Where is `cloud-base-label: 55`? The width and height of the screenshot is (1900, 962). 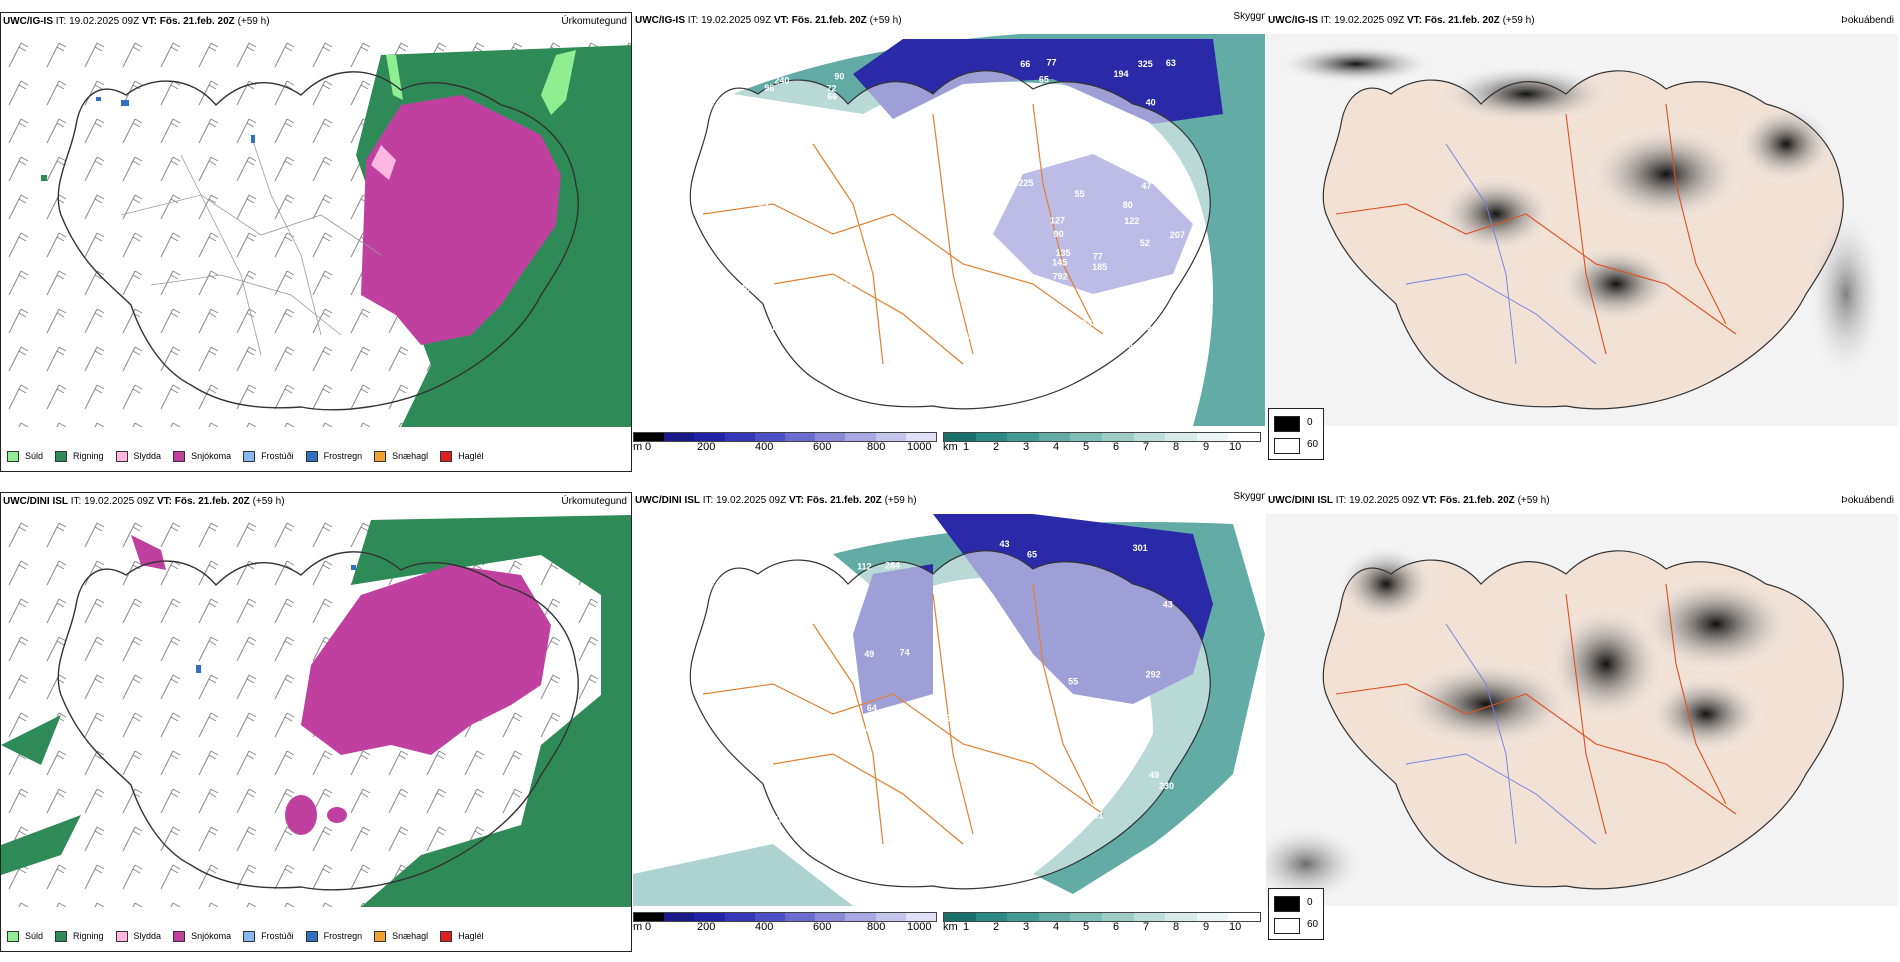 cloud-base-label: 55 is located at coordinates (1079, 194).